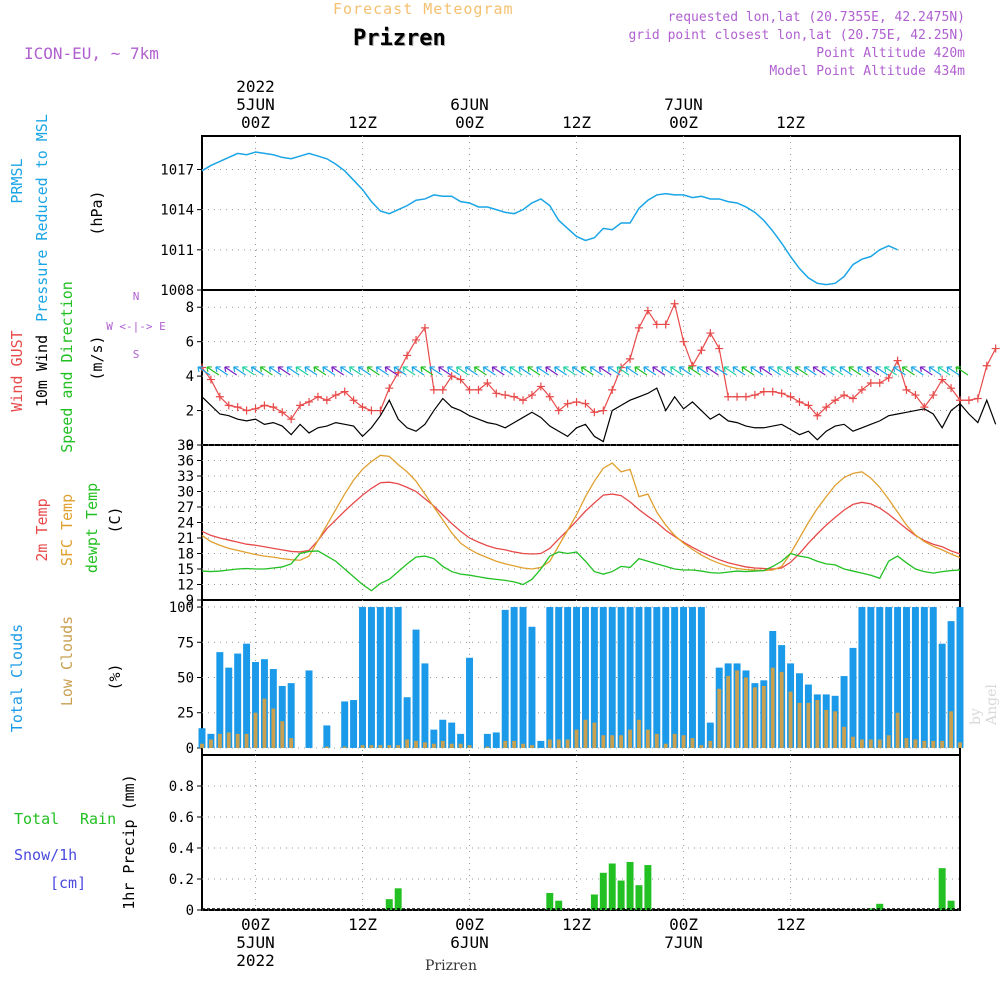 The width and height of the screenshot is (1000, 1000). What do you see at coordinates (67, 367) in the screenshot?
I see `wind-dir-label: Speed and Direction` at bounding box center [67, 367].